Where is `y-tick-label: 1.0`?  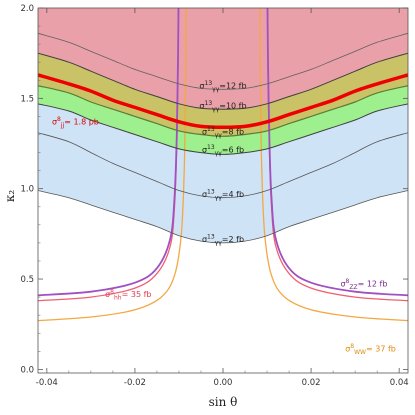
y-tick-label: 1.0 is located at coordinates (27, 190).